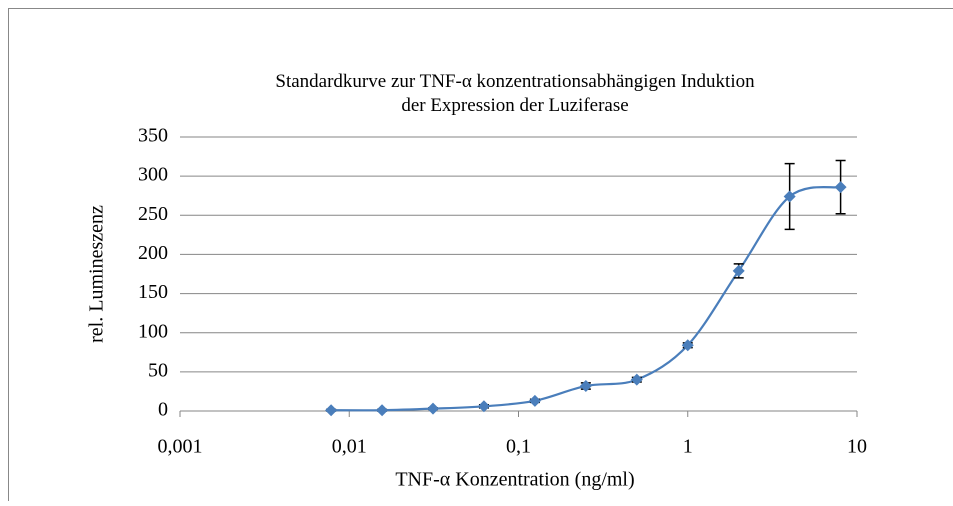 The height and width of the screenshot is (506, 953). I want to click on x-tick-label: 0,01, so click(349, 447).